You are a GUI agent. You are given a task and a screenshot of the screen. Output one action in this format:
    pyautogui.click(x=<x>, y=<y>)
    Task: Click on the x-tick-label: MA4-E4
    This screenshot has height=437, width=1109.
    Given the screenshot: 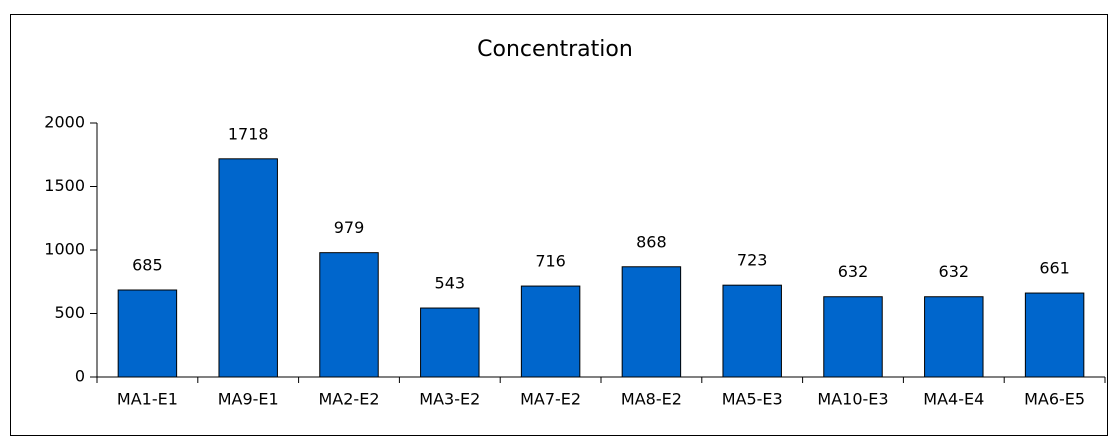 What is the action you would take?
    pyautogui.click(x=953, y=399)
    